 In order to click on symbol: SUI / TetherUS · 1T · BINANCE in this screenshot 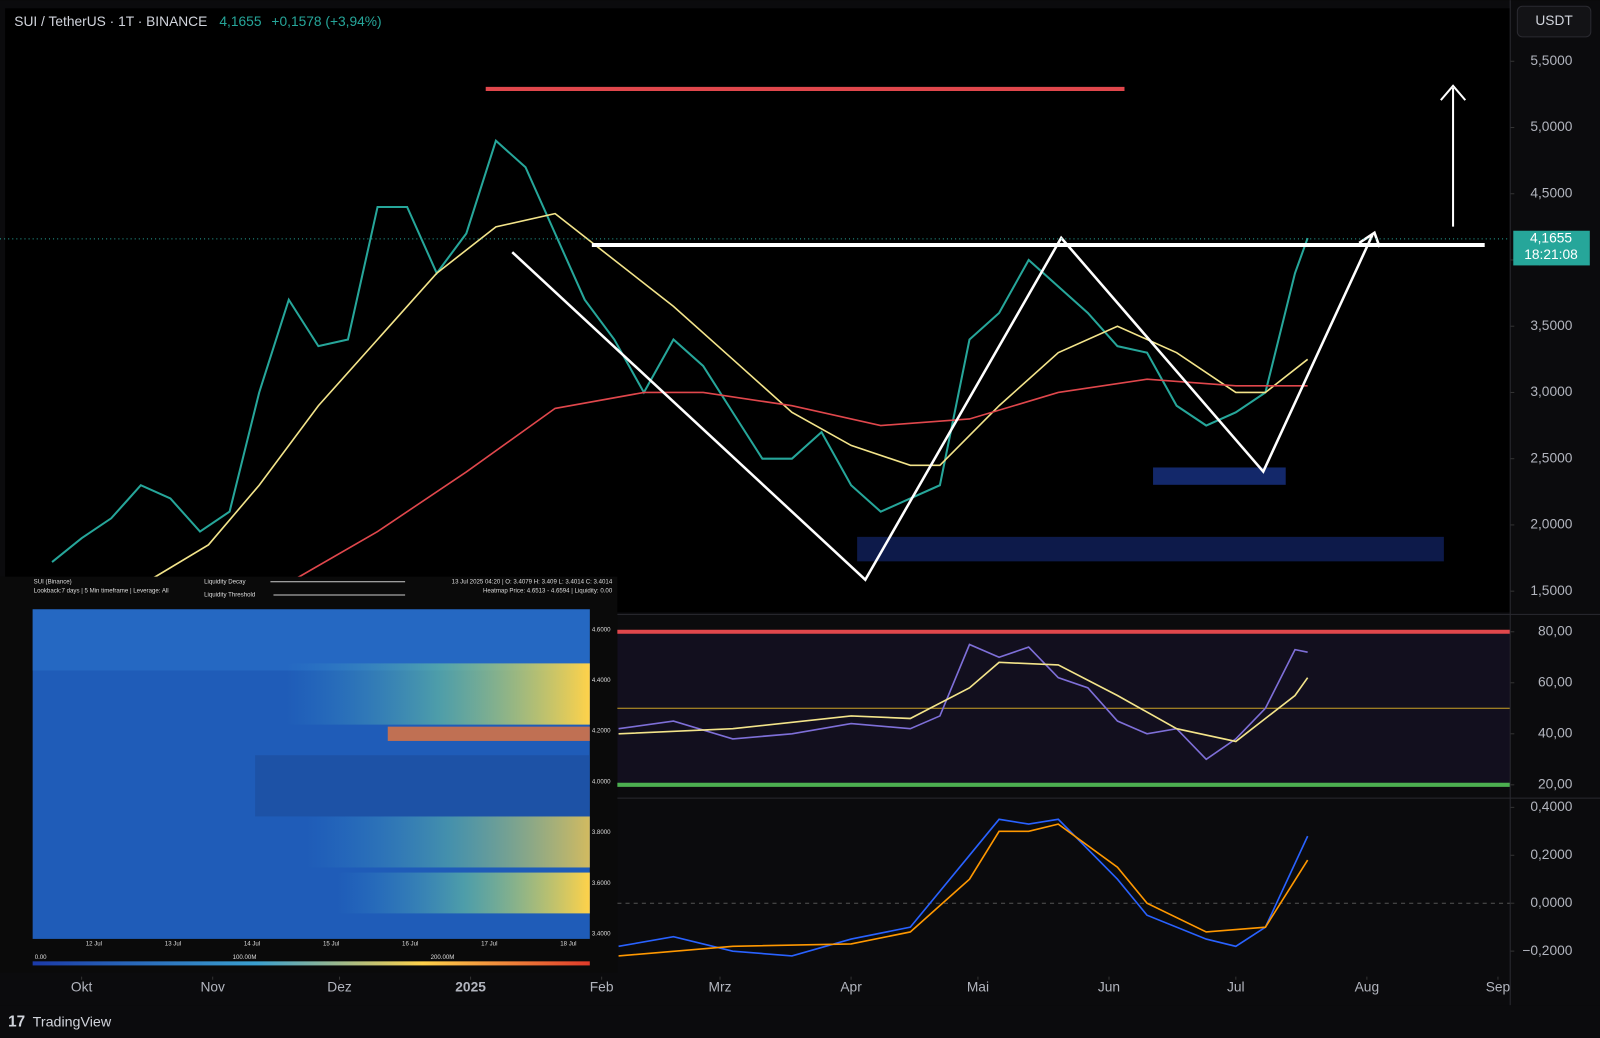, I will do `click(110, 21)`.